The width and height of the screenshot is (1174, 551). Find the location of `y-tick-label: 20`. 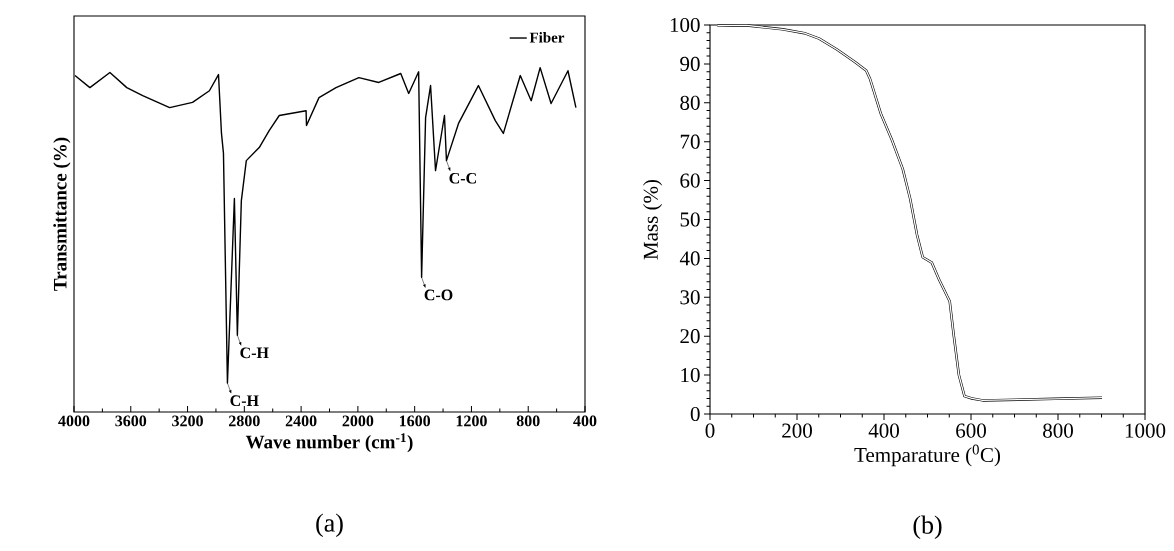

y-tick-label: 20 is located at coordinates (690, 336).